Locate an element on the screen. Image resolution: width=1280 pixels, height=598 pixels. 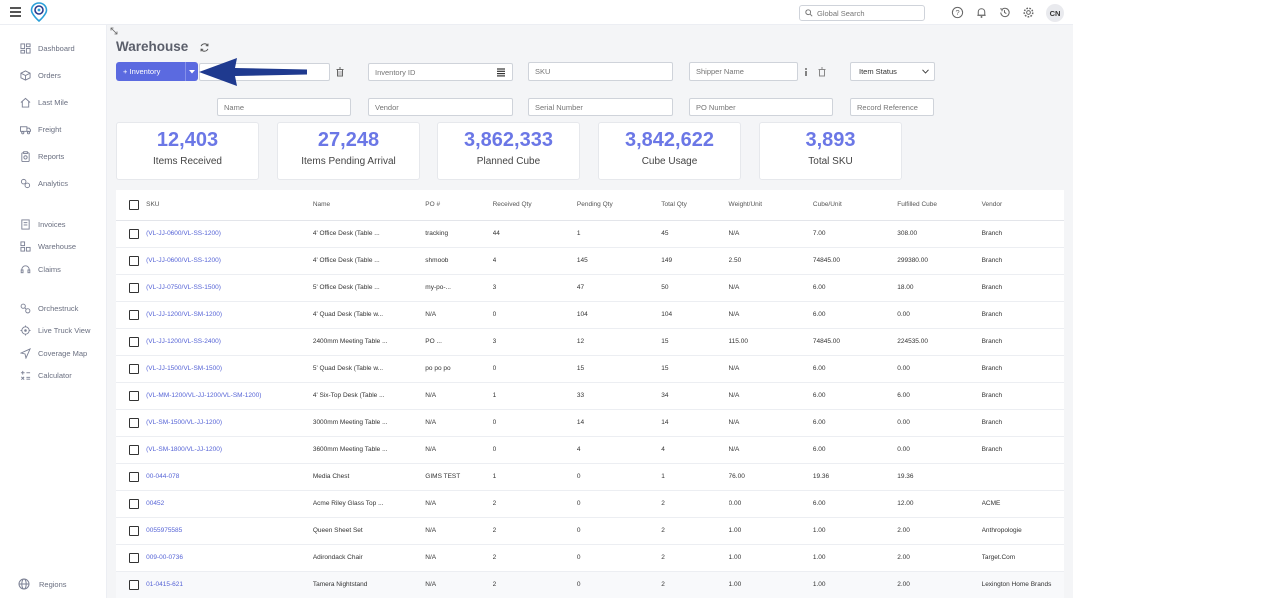
inventory-id-input is located at coordinates (443, 72).